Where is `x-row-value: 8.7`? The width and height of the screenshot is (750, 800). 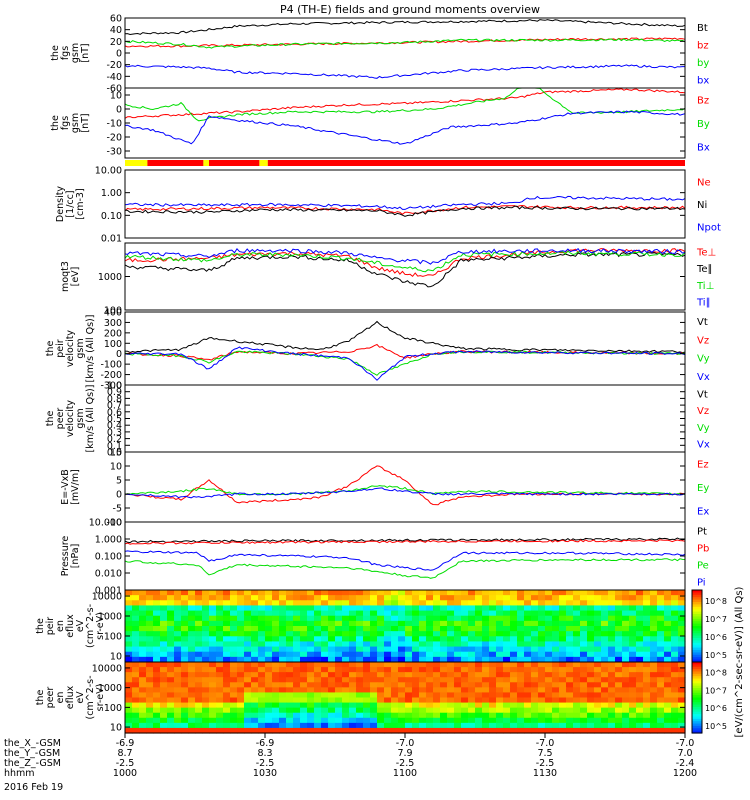
x-row-value: 8.7 is located at coordinates (124, 753).